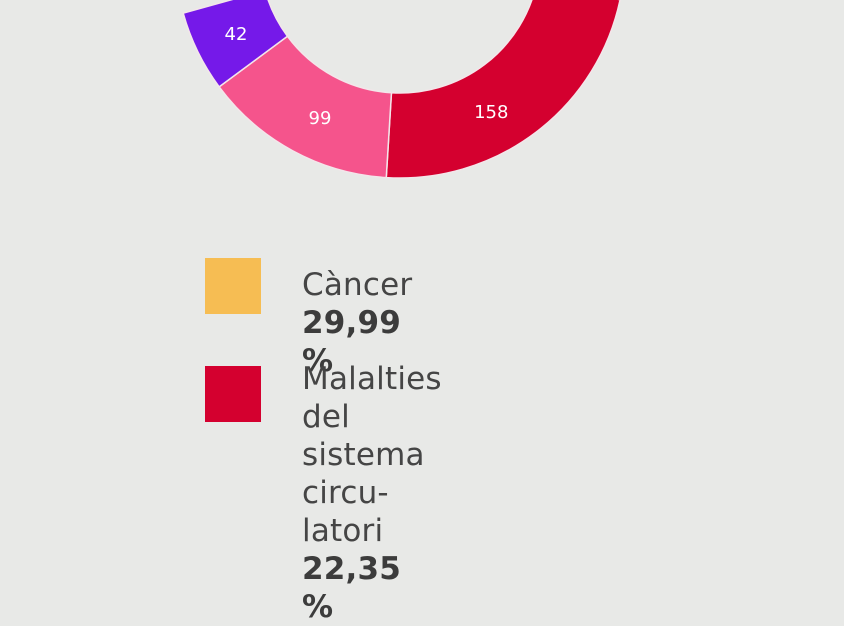  Describe the element at coordinates (491, 112) in the screenshot. I see `slice-label-circulatory: 158` at that location.